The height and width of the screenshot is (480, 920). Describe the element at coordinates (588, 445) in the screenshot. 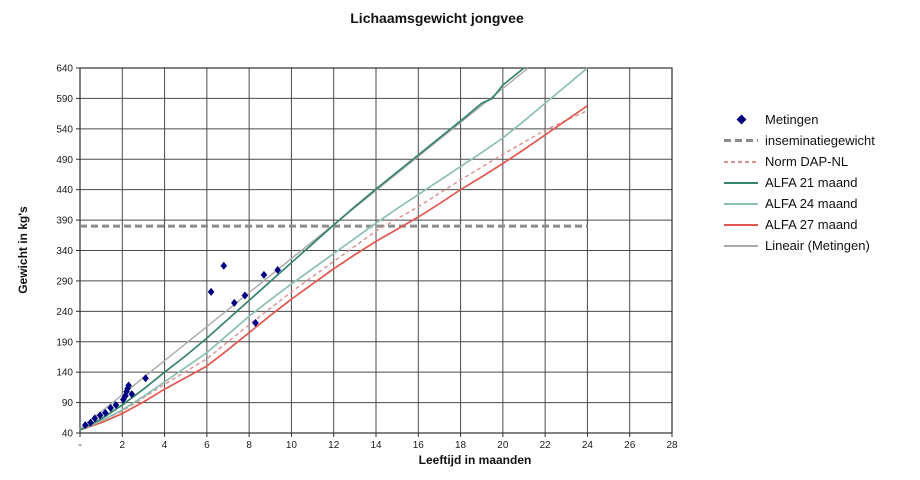

I see `x-tick-label: 24` at that location.